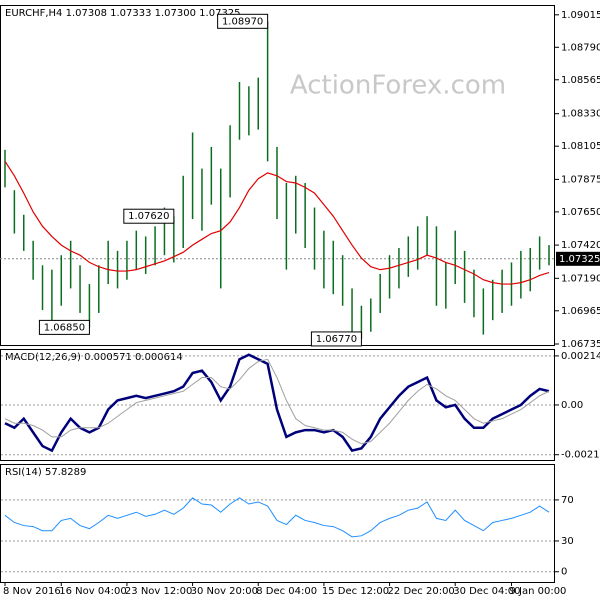 The height and width of the screenshot is (600, 600). Describe the element at coordinates (398, 86) in the screenshot. I see `watermark: ActionForex.com` at that location.